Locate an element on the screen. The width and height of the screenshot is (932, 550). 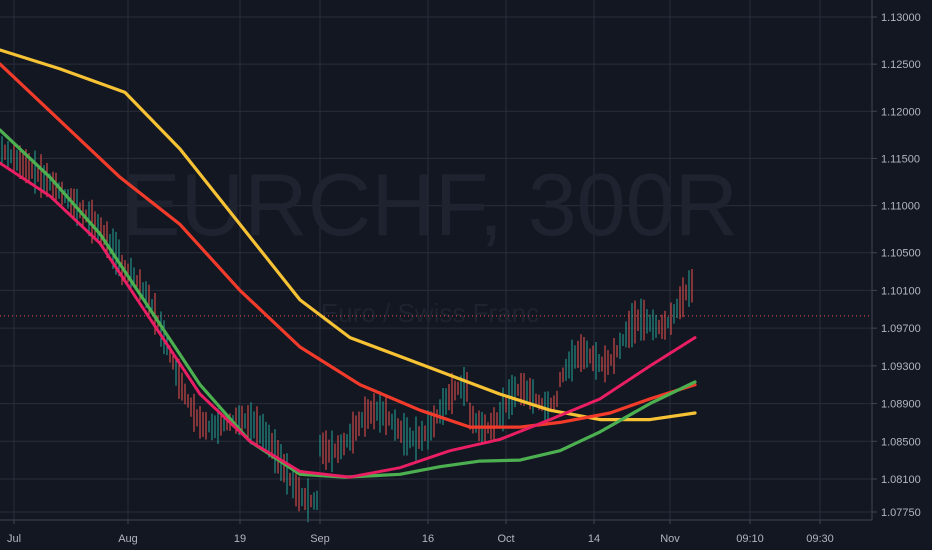
watermark-symbol: EURCHF, 300R is located at coordinates (430, 204).